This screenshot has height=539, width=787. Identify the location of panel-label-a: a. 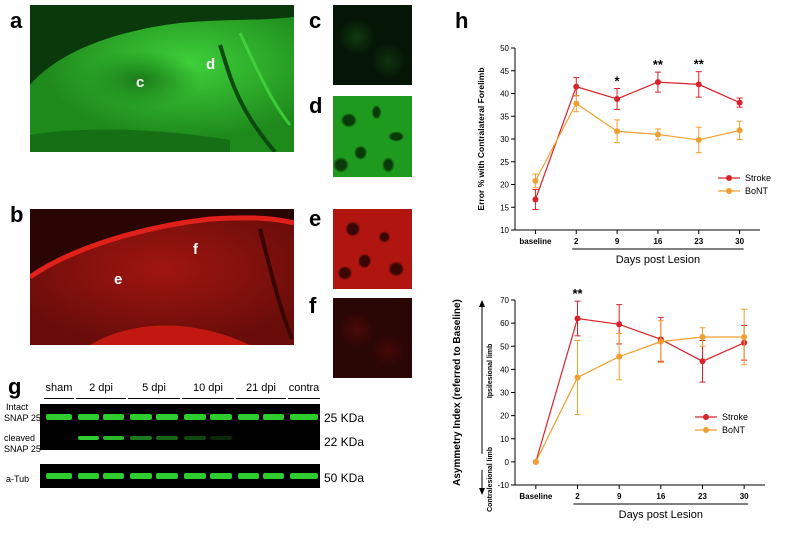
(16, 20).